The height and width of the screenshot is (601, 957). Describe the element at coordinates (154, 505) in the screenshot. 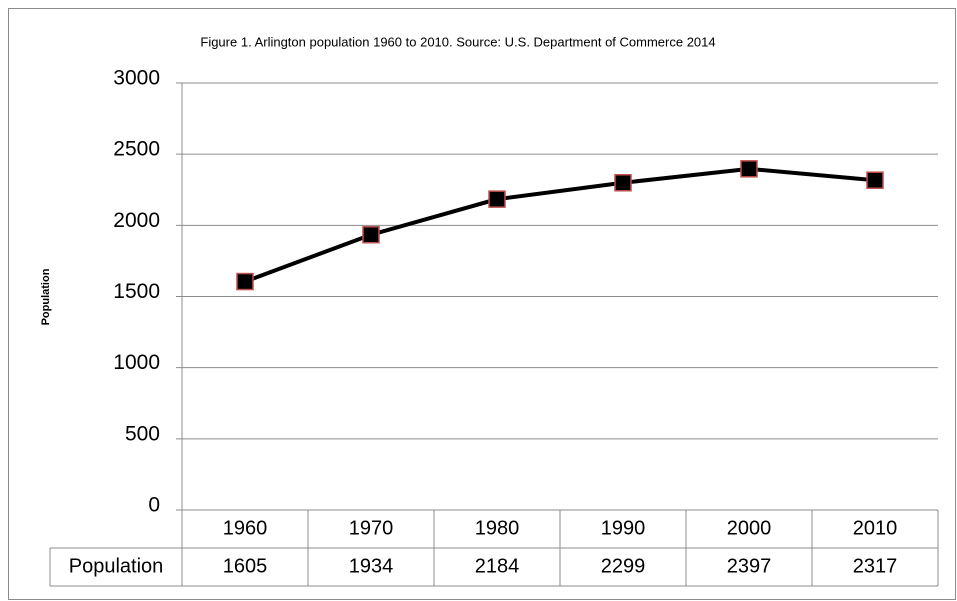

I see `y-tick-label: 0` at that location.